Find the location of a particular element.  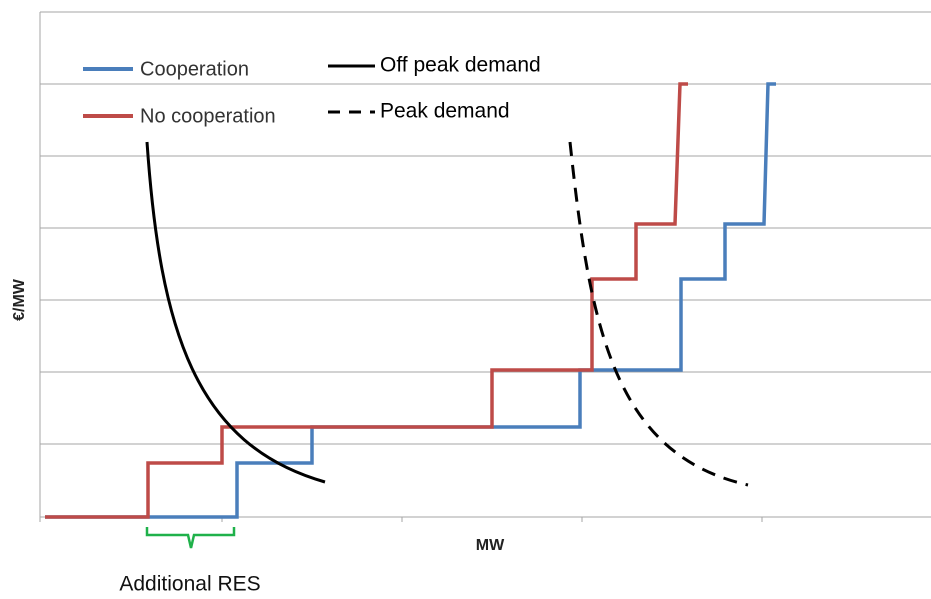

annotation: Additional RES is located at coordinates (189, 584).